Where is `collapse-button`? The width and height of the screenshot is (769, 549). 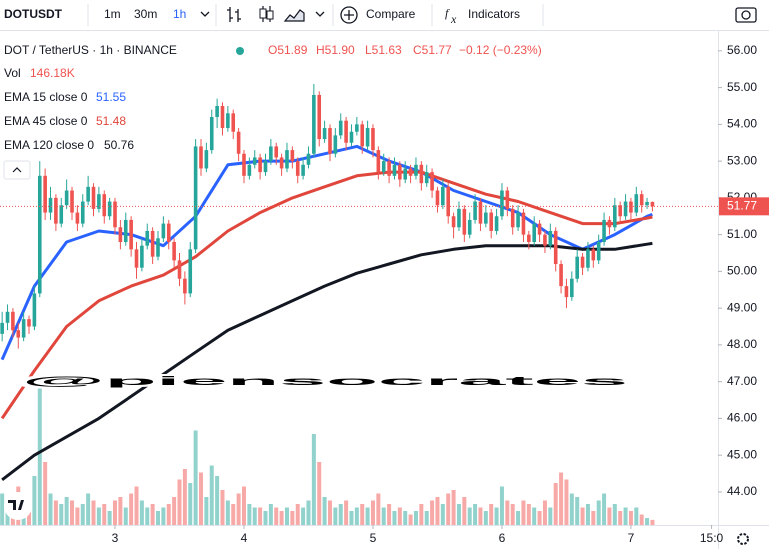 collapse-button is located at coordinates (17, 170).